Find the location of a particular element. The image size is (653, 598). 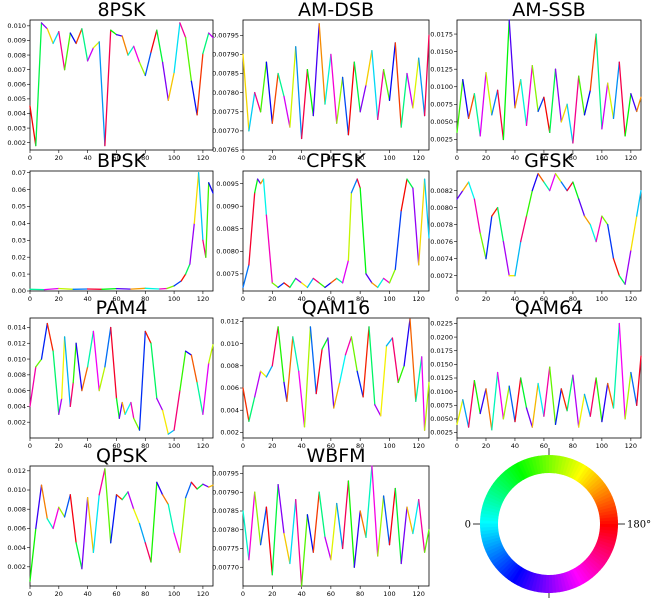

y-tick-label: 0.0100 is located at coordinates (441, 87).